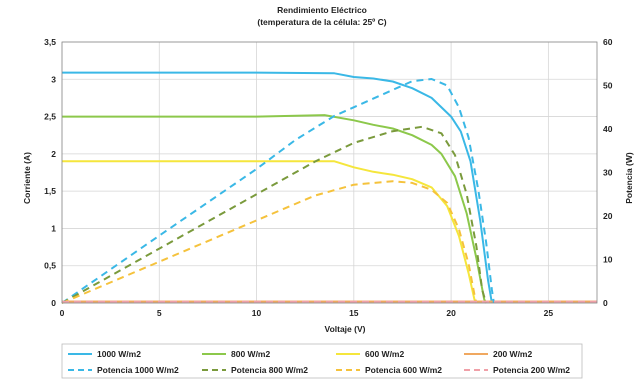 This screenshot has height=383, width=639. What do you see at coordinates (608, 216) in the screenshot?
I see `y2-tick-label: 20` at bounding box center [608, 216].